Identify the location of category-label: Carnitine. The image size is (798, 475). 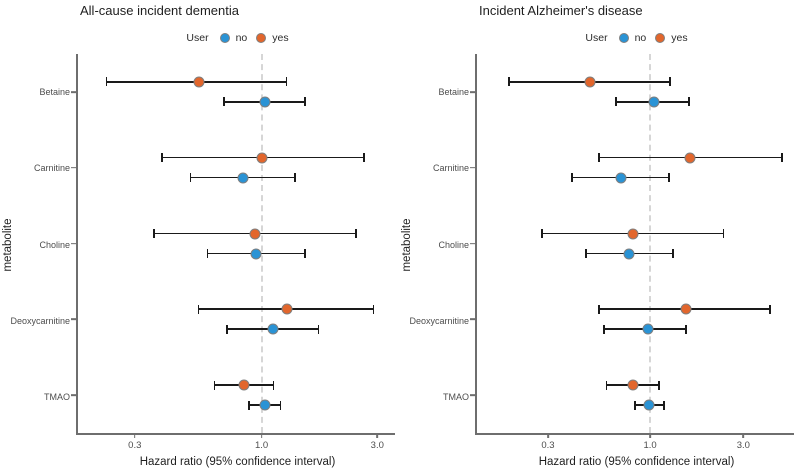
(450, 168).